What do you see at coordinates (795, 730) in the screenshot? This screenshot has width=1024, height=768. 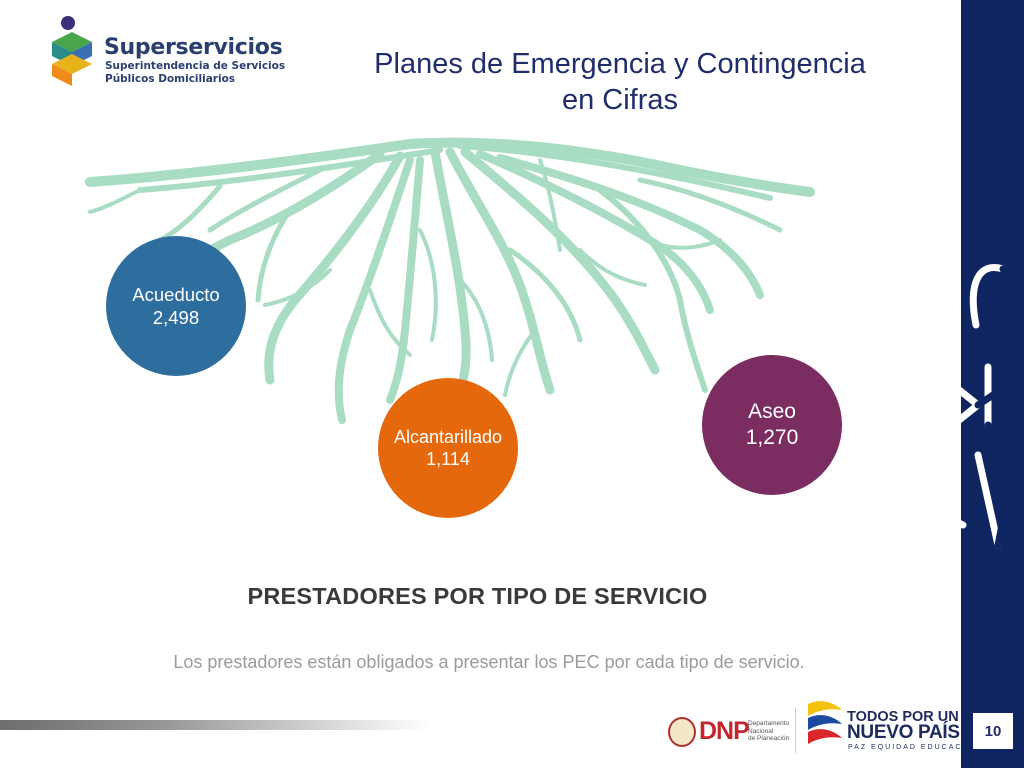 I see `footer-separator` at bounding box center [795, 730].